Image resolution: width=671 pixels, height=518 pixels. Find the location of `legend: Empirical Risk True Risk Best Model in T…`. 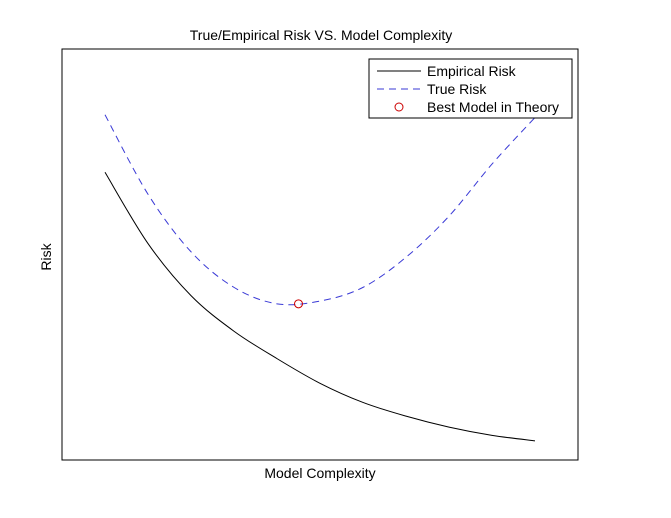

legend: Empirical Risk True Risk Best Model in T… is located at coordinates (470, 88).